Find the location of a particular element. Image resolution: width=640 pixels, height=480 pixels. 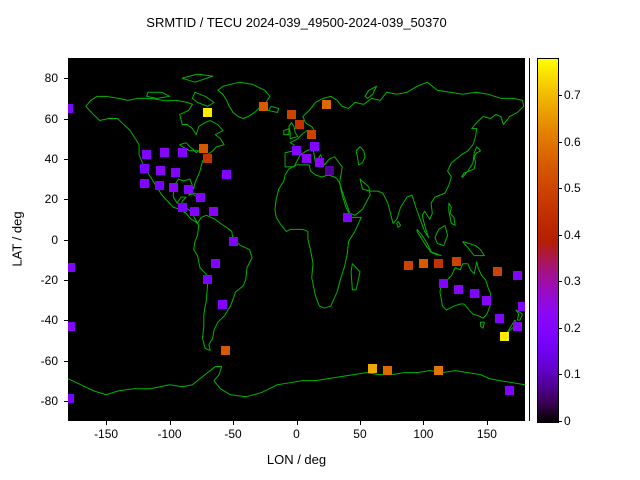

y-tick-label: 80 is located at coordinates (51, 78).